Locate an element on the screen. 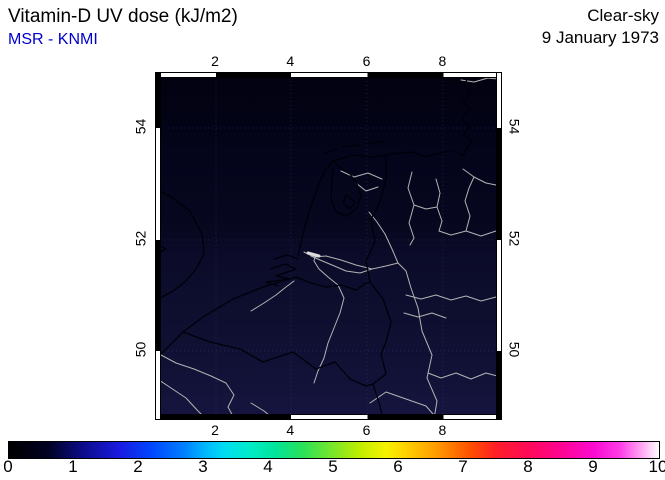  lon-tick-label-bottom: 6 is located at coordinates (366, 430).